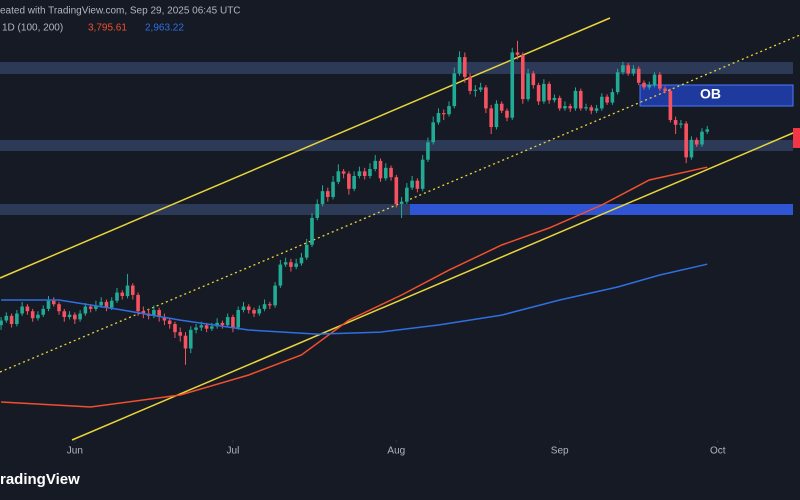 The width and height of the screenshot is (800, 500). I want to click on legend-value: 3,795.61, so click(107, 28).